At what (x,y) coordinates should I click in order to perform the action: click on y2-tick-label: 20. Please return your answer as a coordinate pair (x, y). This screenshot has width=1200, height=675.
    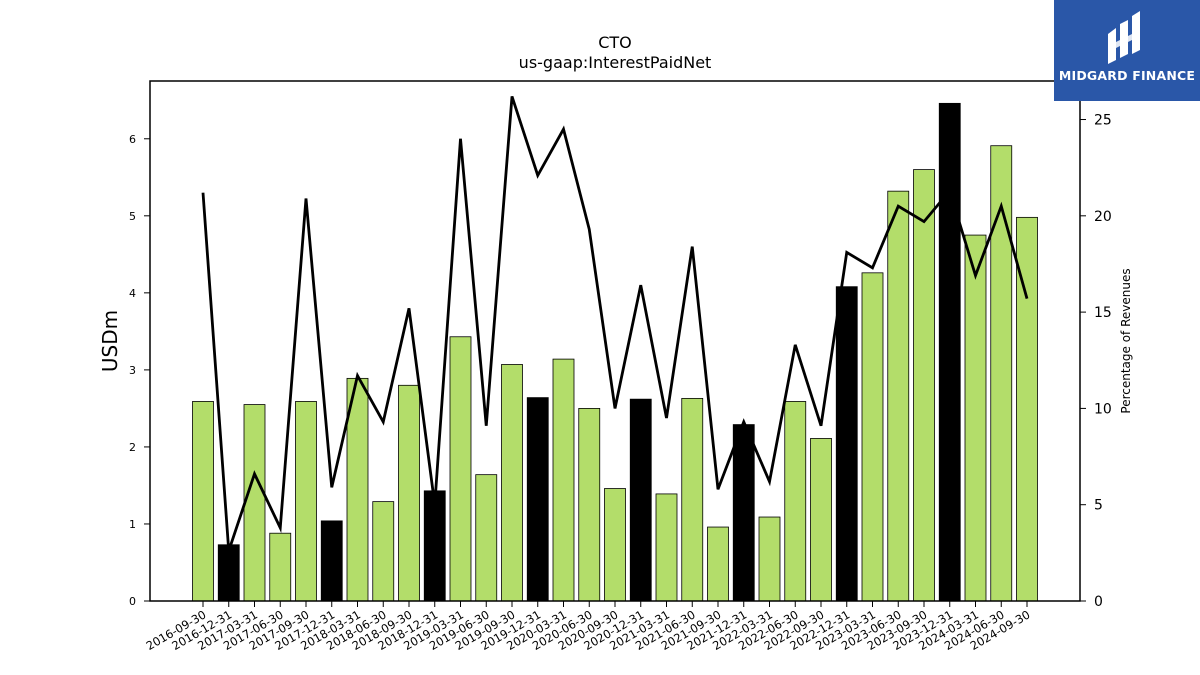
    Looking at the image, I should click on (1103, 217).